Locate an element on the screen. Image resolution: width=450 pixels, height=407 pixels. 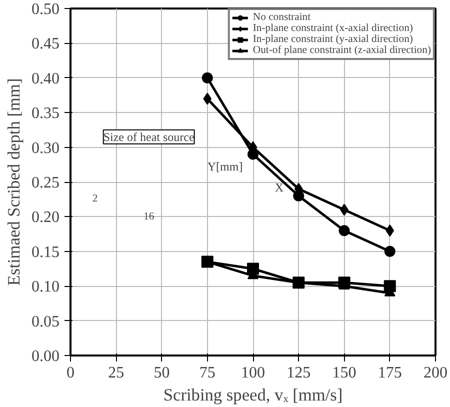
legend-label: No constraint is located at coordinates (281, 17).